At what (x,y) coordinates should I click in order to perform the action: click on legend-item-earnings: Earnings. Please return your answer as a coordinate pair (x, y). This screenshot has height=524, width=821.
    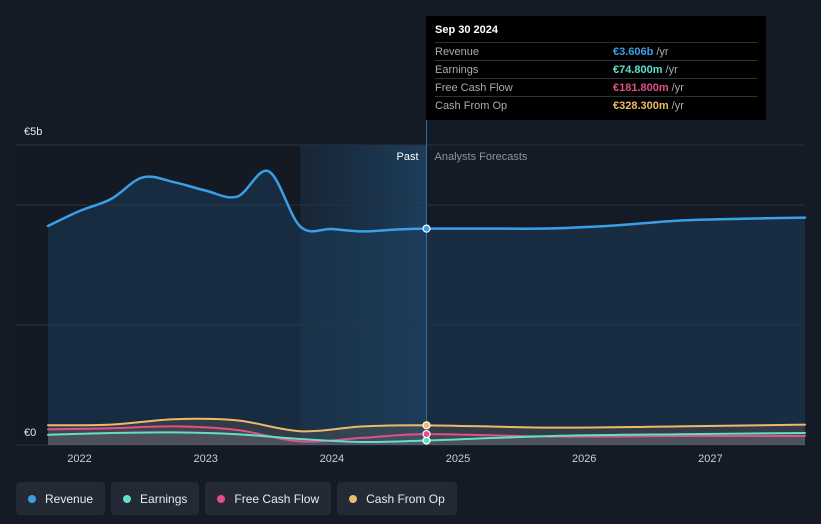
    Looking at the image, I should click on (155, 498).